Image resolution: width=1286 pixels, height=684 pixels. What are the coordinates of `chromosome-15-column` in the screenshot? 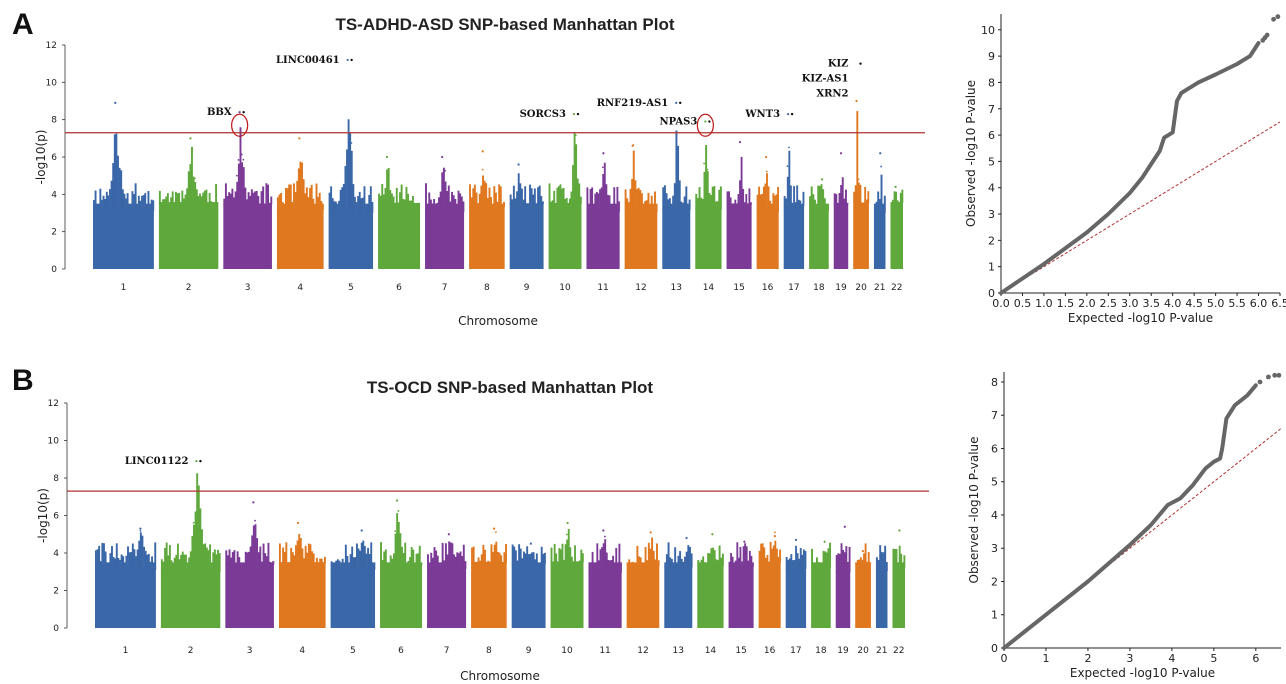 It's located at (729, 198).